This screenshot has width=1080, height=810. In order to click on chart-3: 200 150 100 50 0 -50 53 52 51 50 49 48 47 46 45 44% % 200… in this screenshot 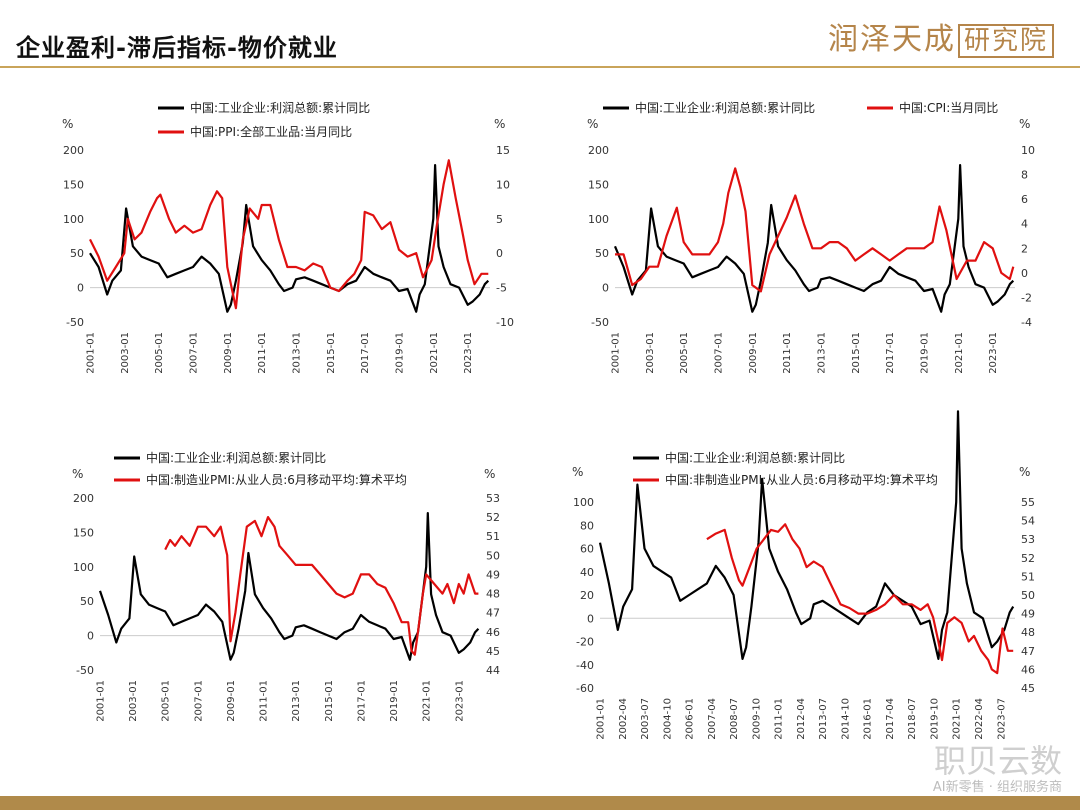, I will do `click(286, 586)`.